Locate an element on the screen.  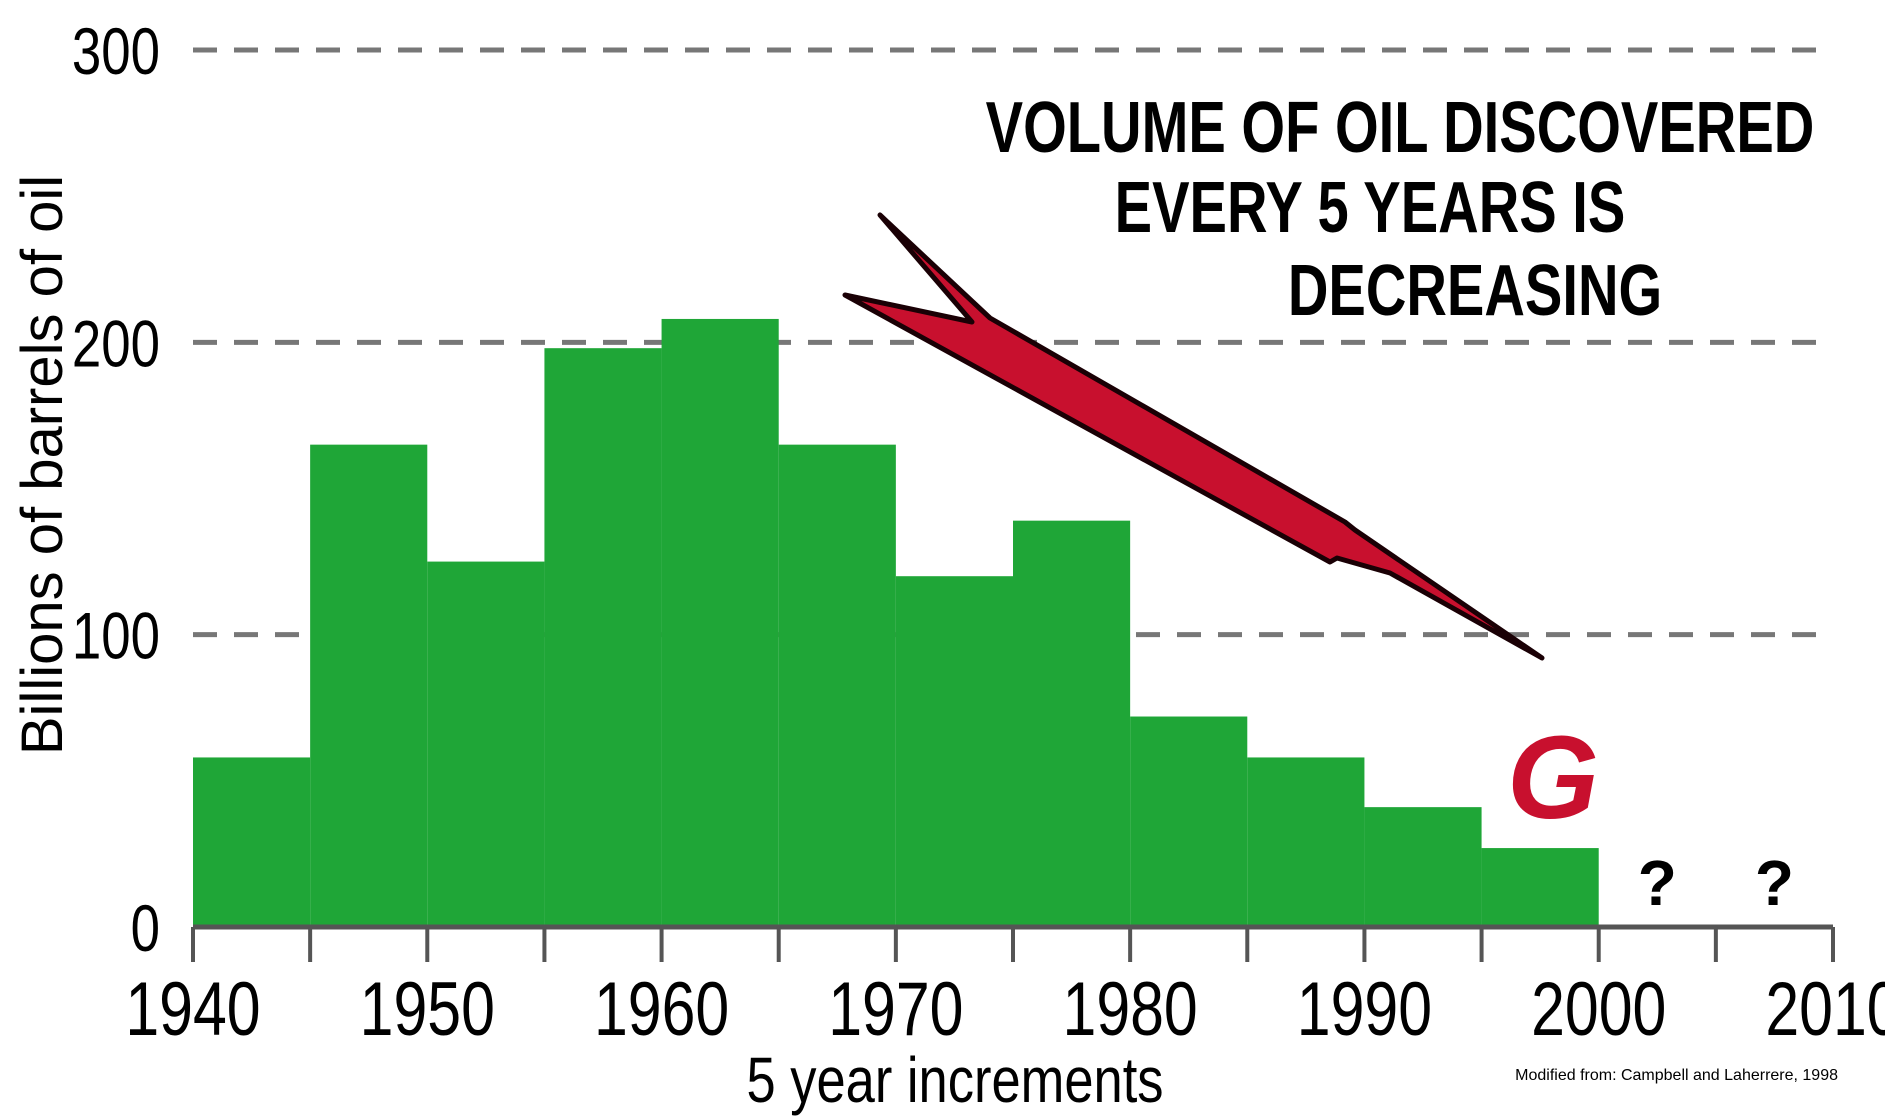
x-axis-ticks: 1940 1950 1960 1970 1980 1990 2000 2010 is located at coordinates (1005, 1009).